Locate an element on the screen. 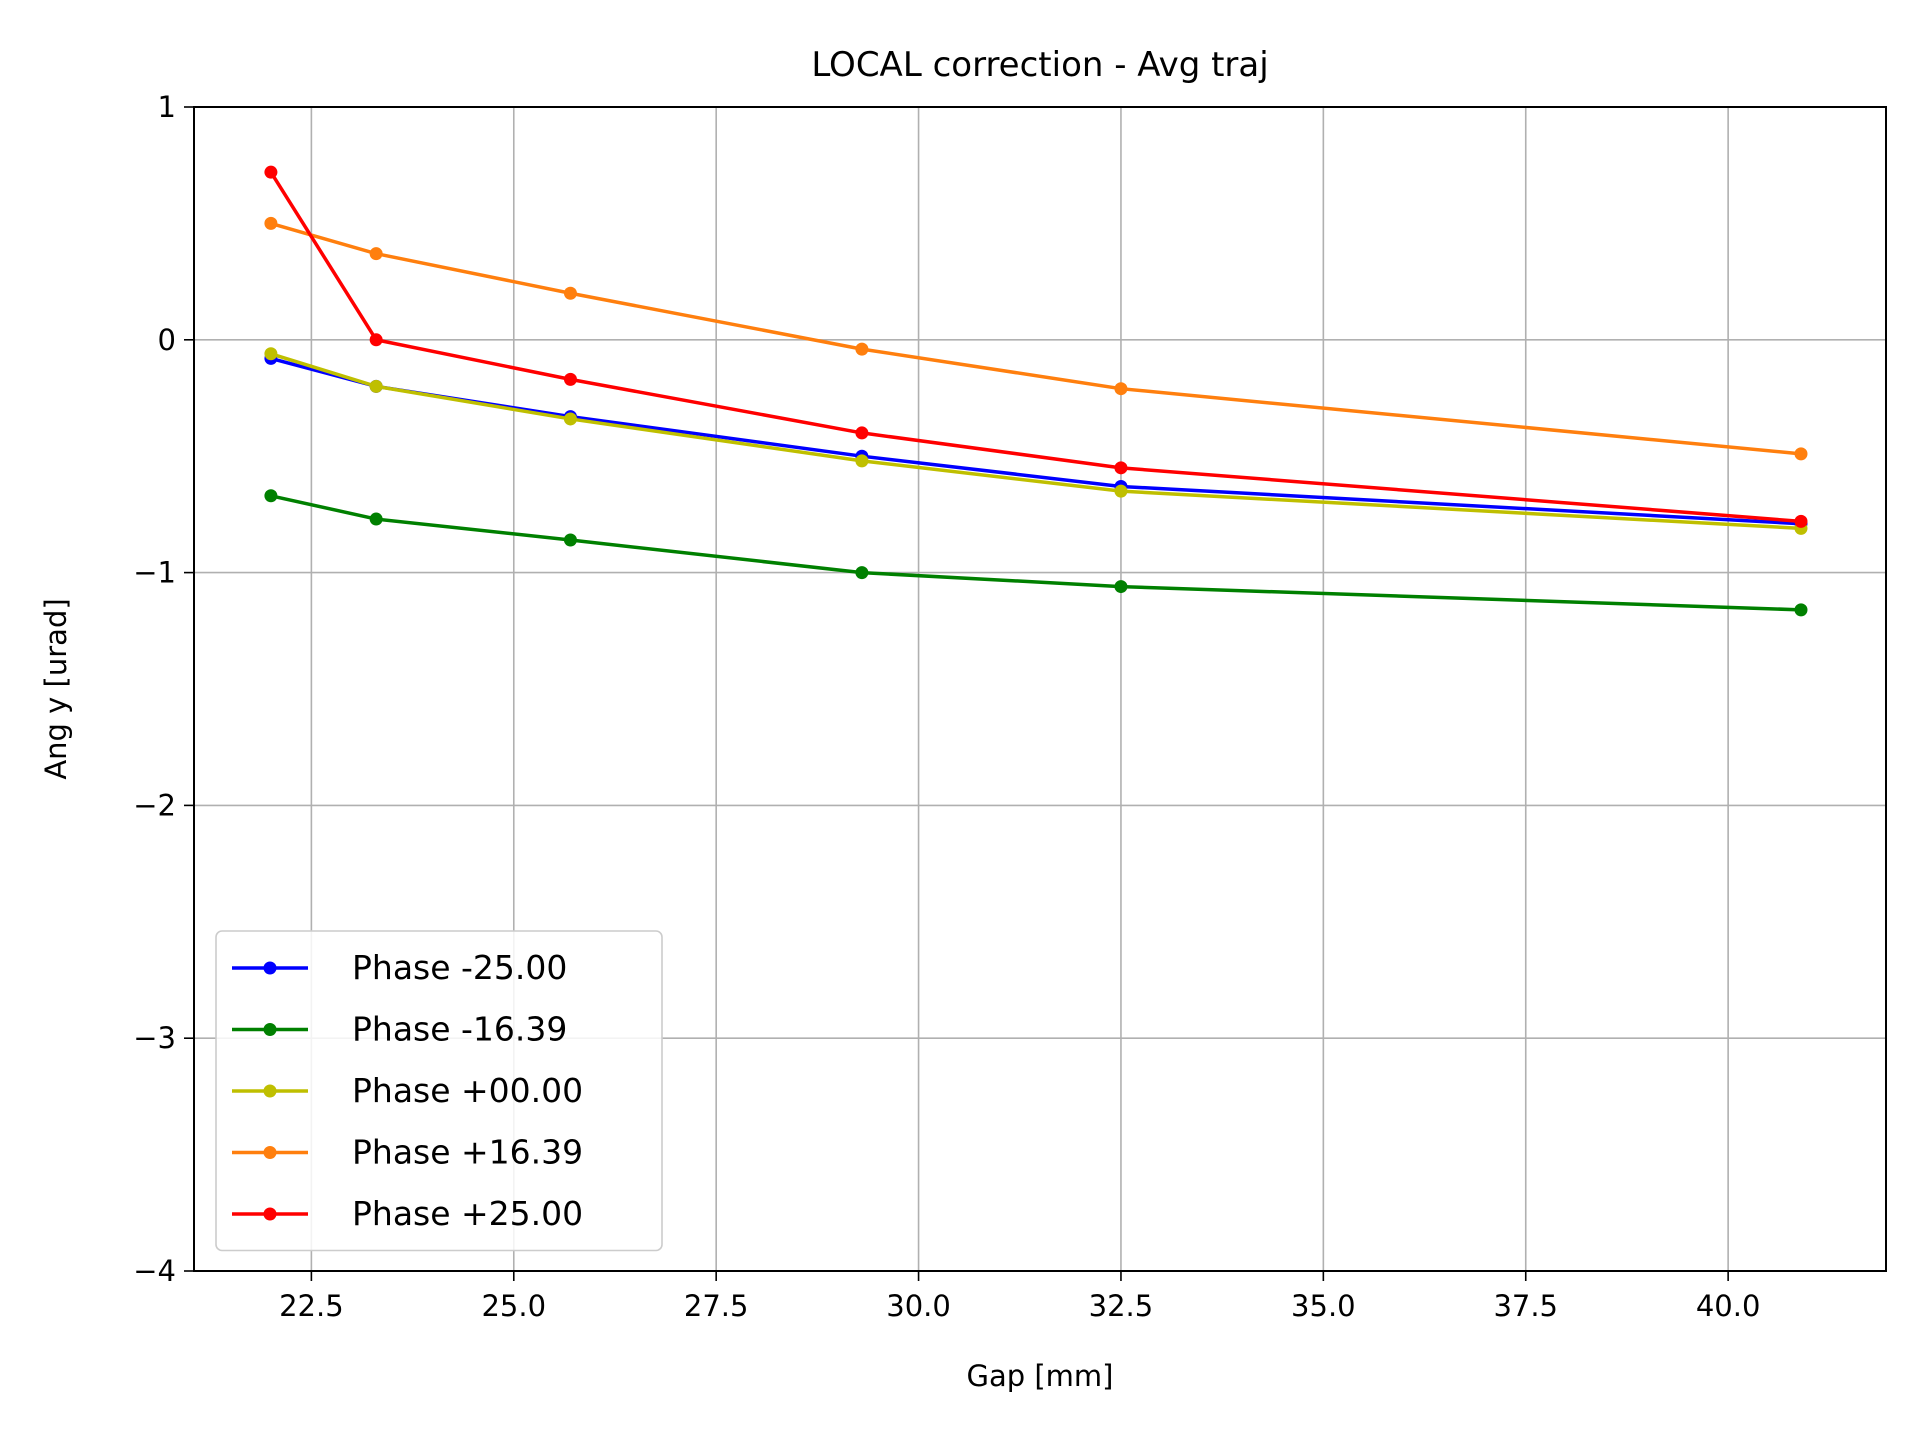 This screenshot has width=1920, height=1444. legend-item: Phase +16.39 is located at coordinates (407, 1152).